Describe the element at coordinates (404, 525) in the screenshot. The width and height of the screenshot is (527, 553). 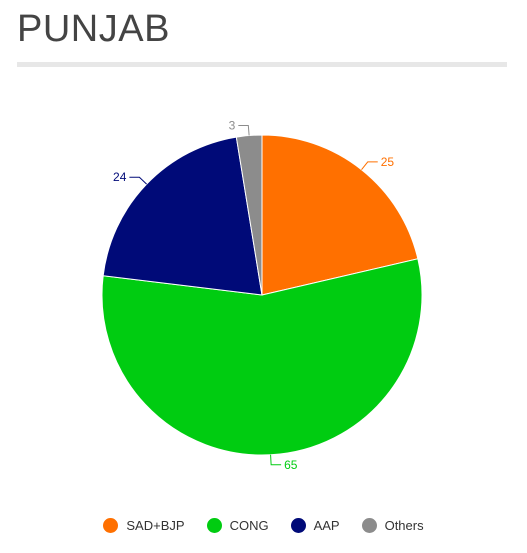
I see `legend-label: Others` at that location.